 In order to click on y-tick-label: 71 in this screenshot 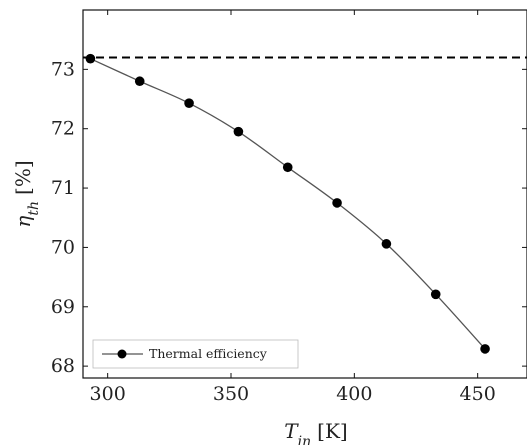, I will do `click(63, 188)`.